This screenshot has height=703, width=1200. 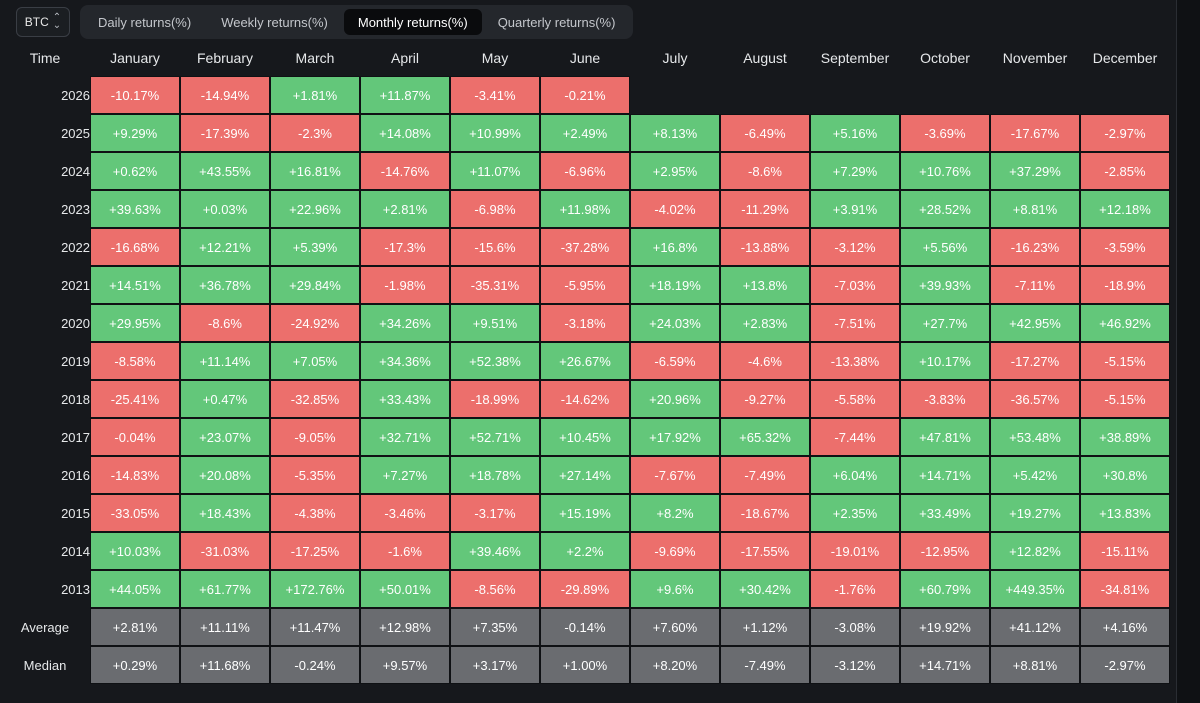 What do you see at coordinates (765, 589) in the screenshot?
I see `return-cell: +30.42%` at bounding box center [765, 589].